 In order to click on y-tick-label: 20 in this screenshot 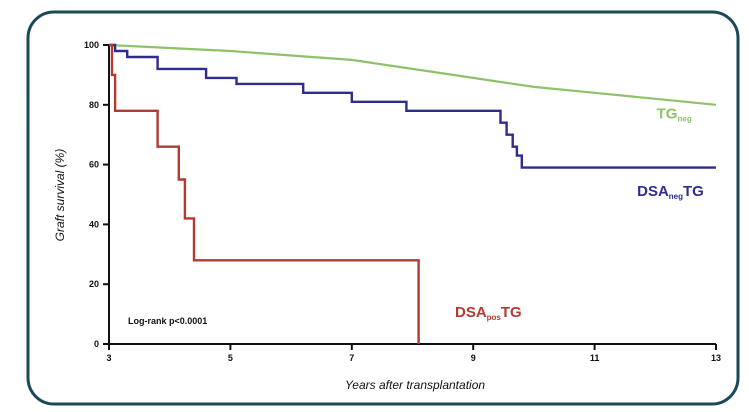, I will do `click(94, 284)`.